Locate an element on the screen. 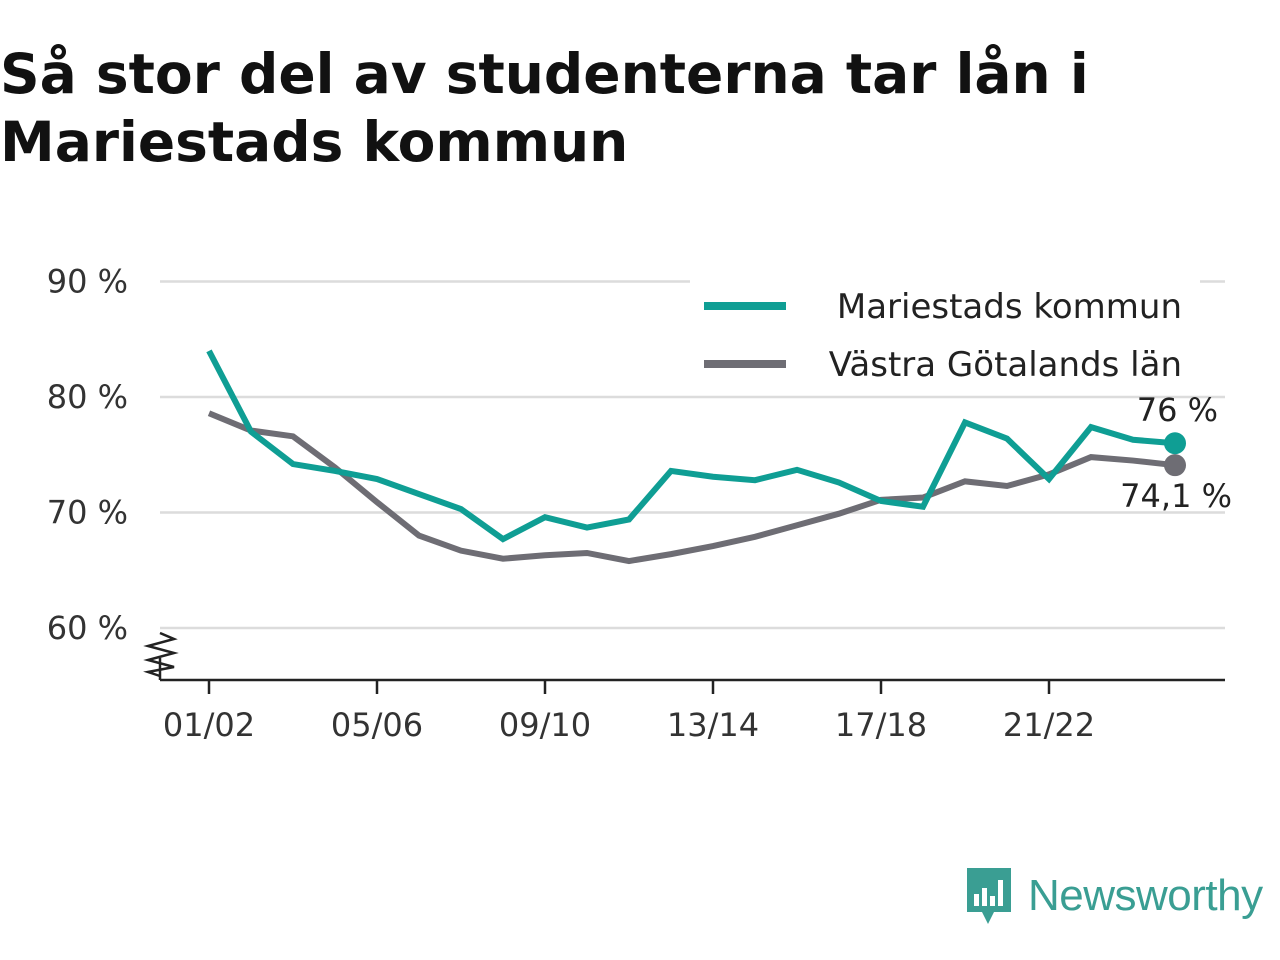  y-tick-label: 80 % is located at coordinates (87, 397).